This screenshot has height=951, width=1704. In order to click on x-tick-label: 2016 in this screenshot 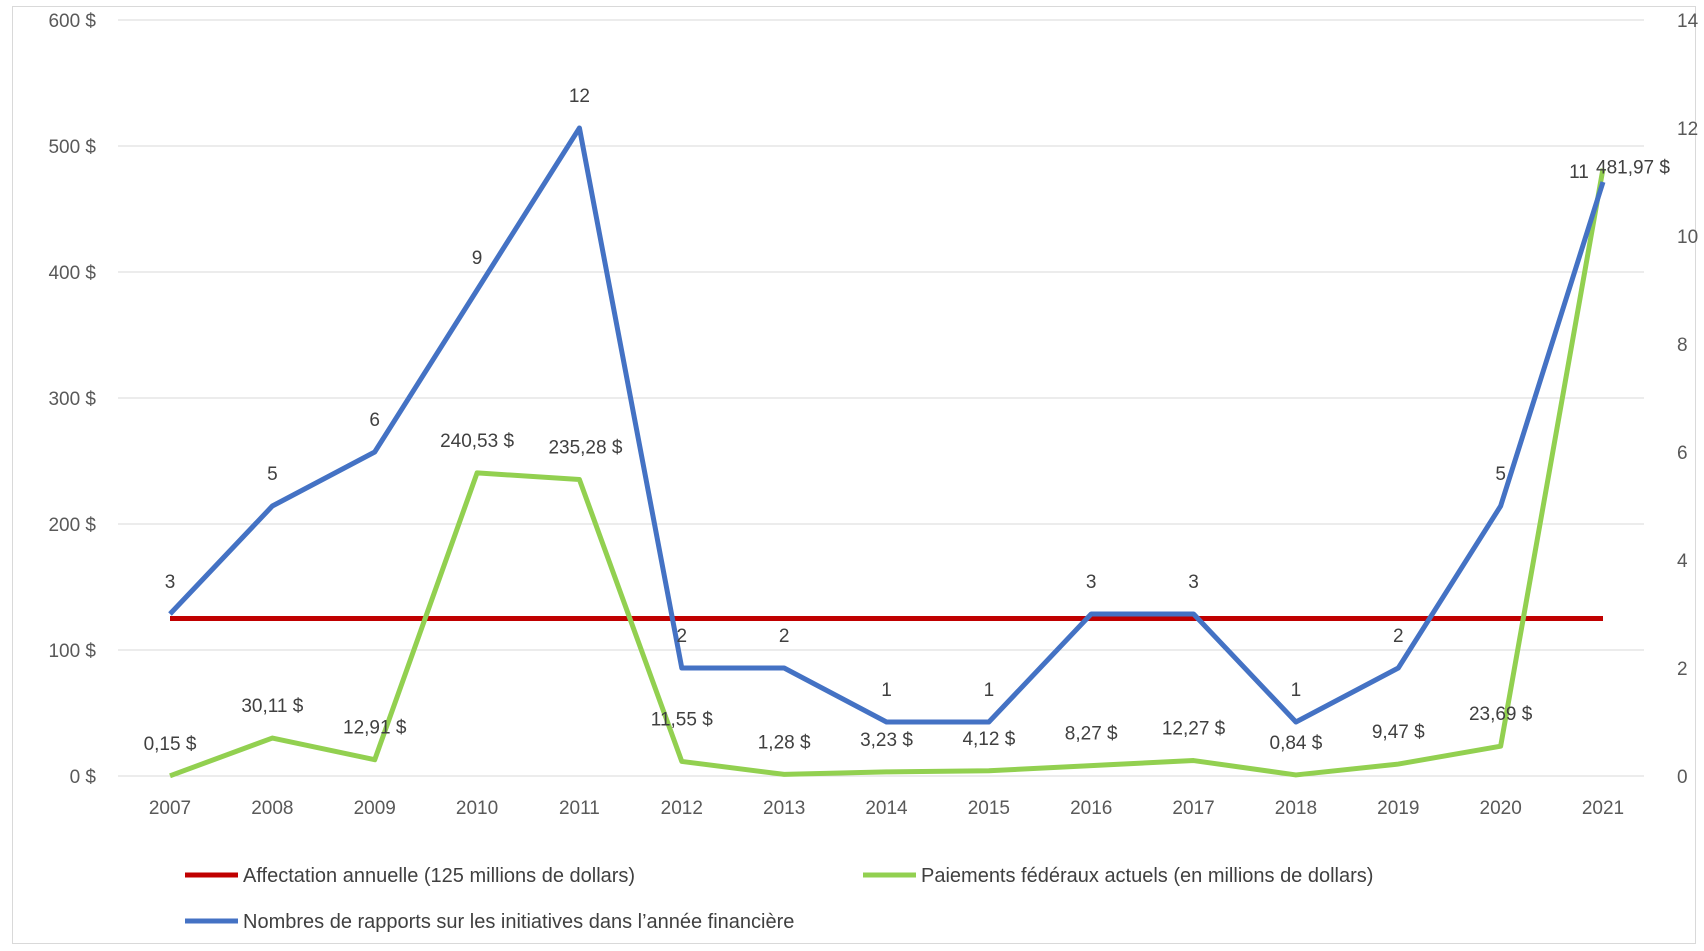, I will do `click(1091, 808)`.